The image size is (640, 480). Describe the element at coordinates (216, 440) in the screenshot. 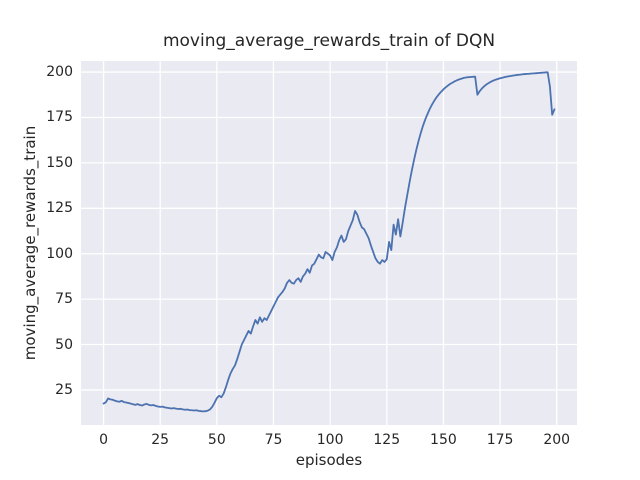

I see `x-tick-label: 50` at that location.